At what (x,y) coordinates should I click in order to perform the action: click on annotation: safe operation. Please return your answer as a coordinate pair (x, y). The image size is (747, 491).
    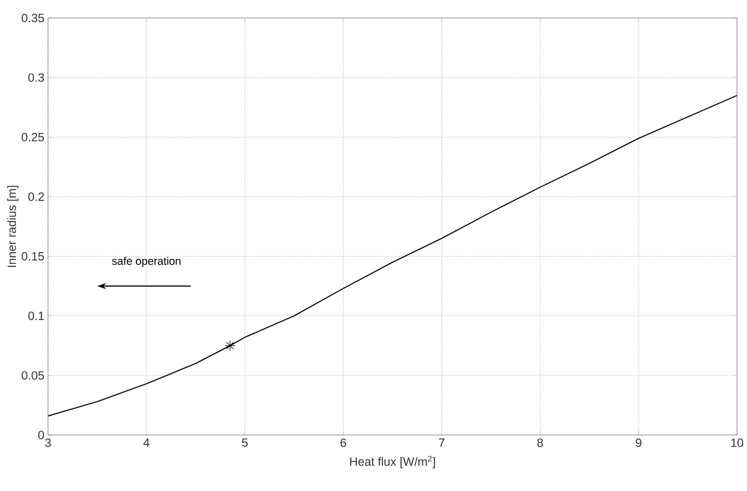
    Looking at the image, I should click on (146, 262).